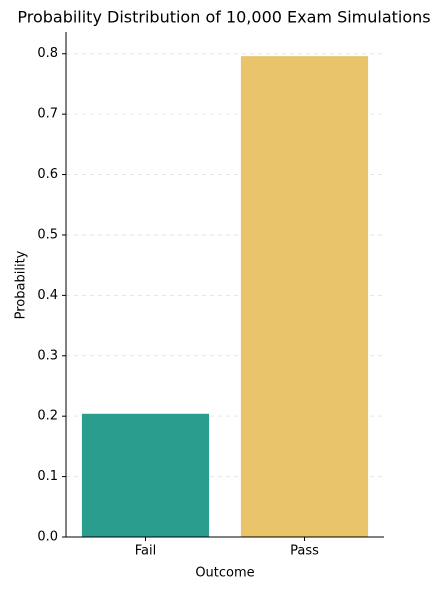 This screenshot has height=594, width=448. I want to click on x-tick-label: Fail, so click(145, 551).